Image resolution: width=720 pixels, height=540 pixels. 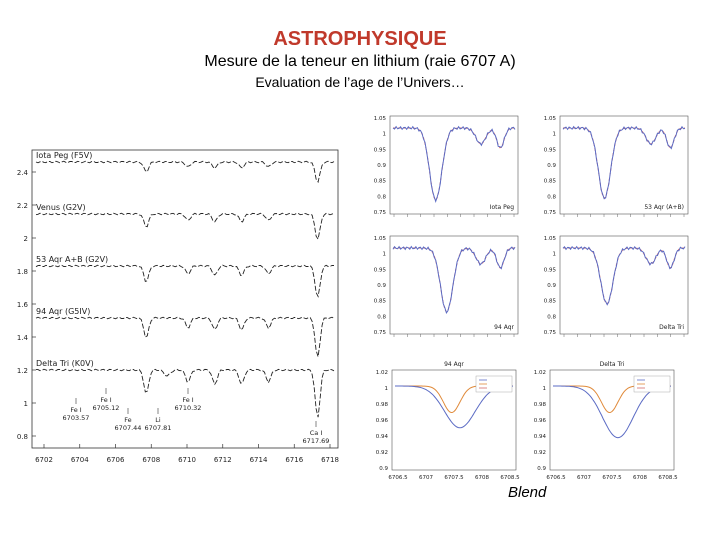 What do you see at coordinates (330, 460) in the screenshot?
I see `left-x-tick-label: 6718` at bounding box center [330, 460].